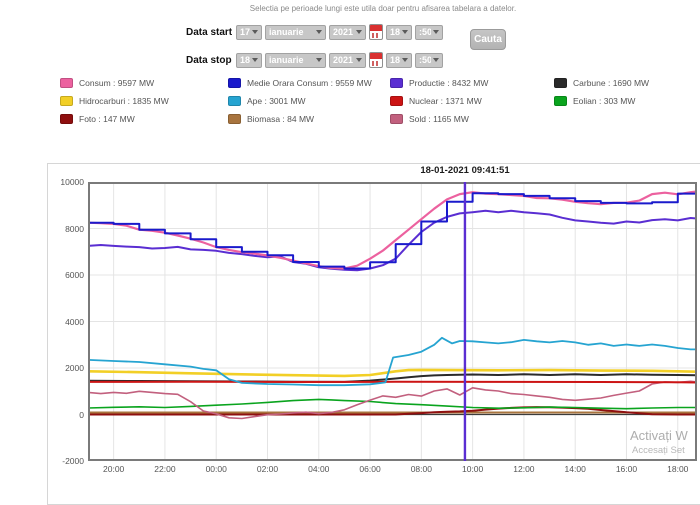  What do you see at coordinates (295, 32) in the screenshot?
I see `start-month-select: ianuarie` at bounding box center [295, 32].